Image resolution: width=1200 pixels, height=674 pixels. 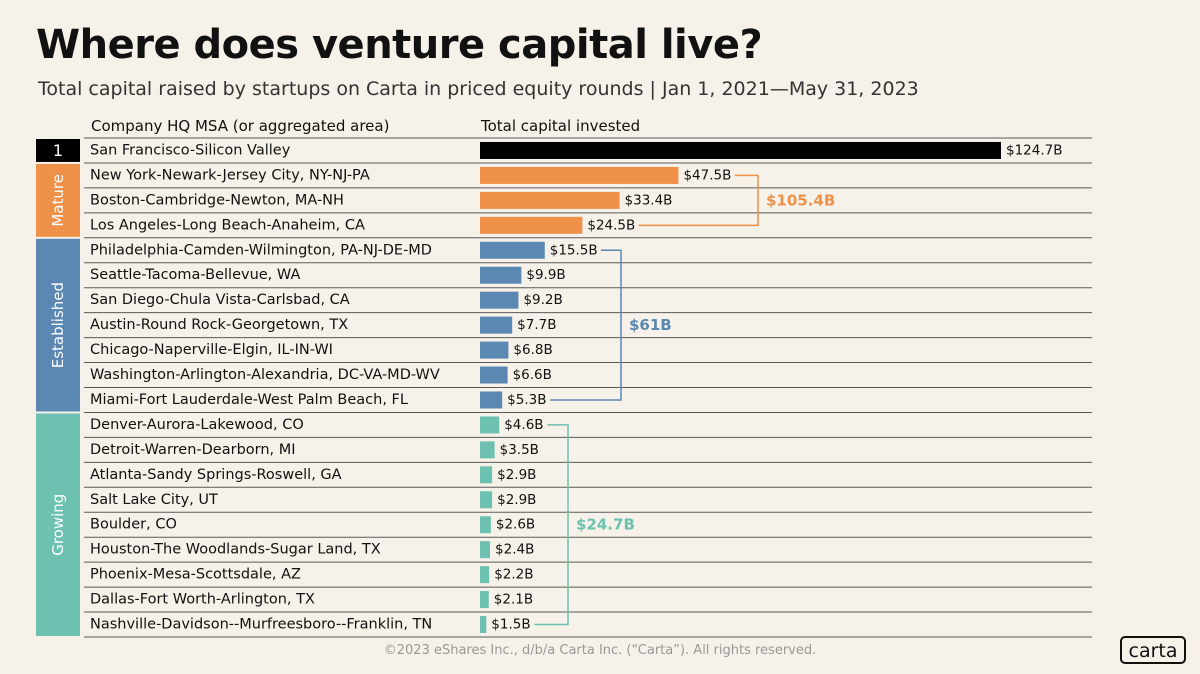 What do you see at coordinates (574, 250) in the screenshot?
I see `bar-value-label: $15.5B` at bounding box center [574, 250].